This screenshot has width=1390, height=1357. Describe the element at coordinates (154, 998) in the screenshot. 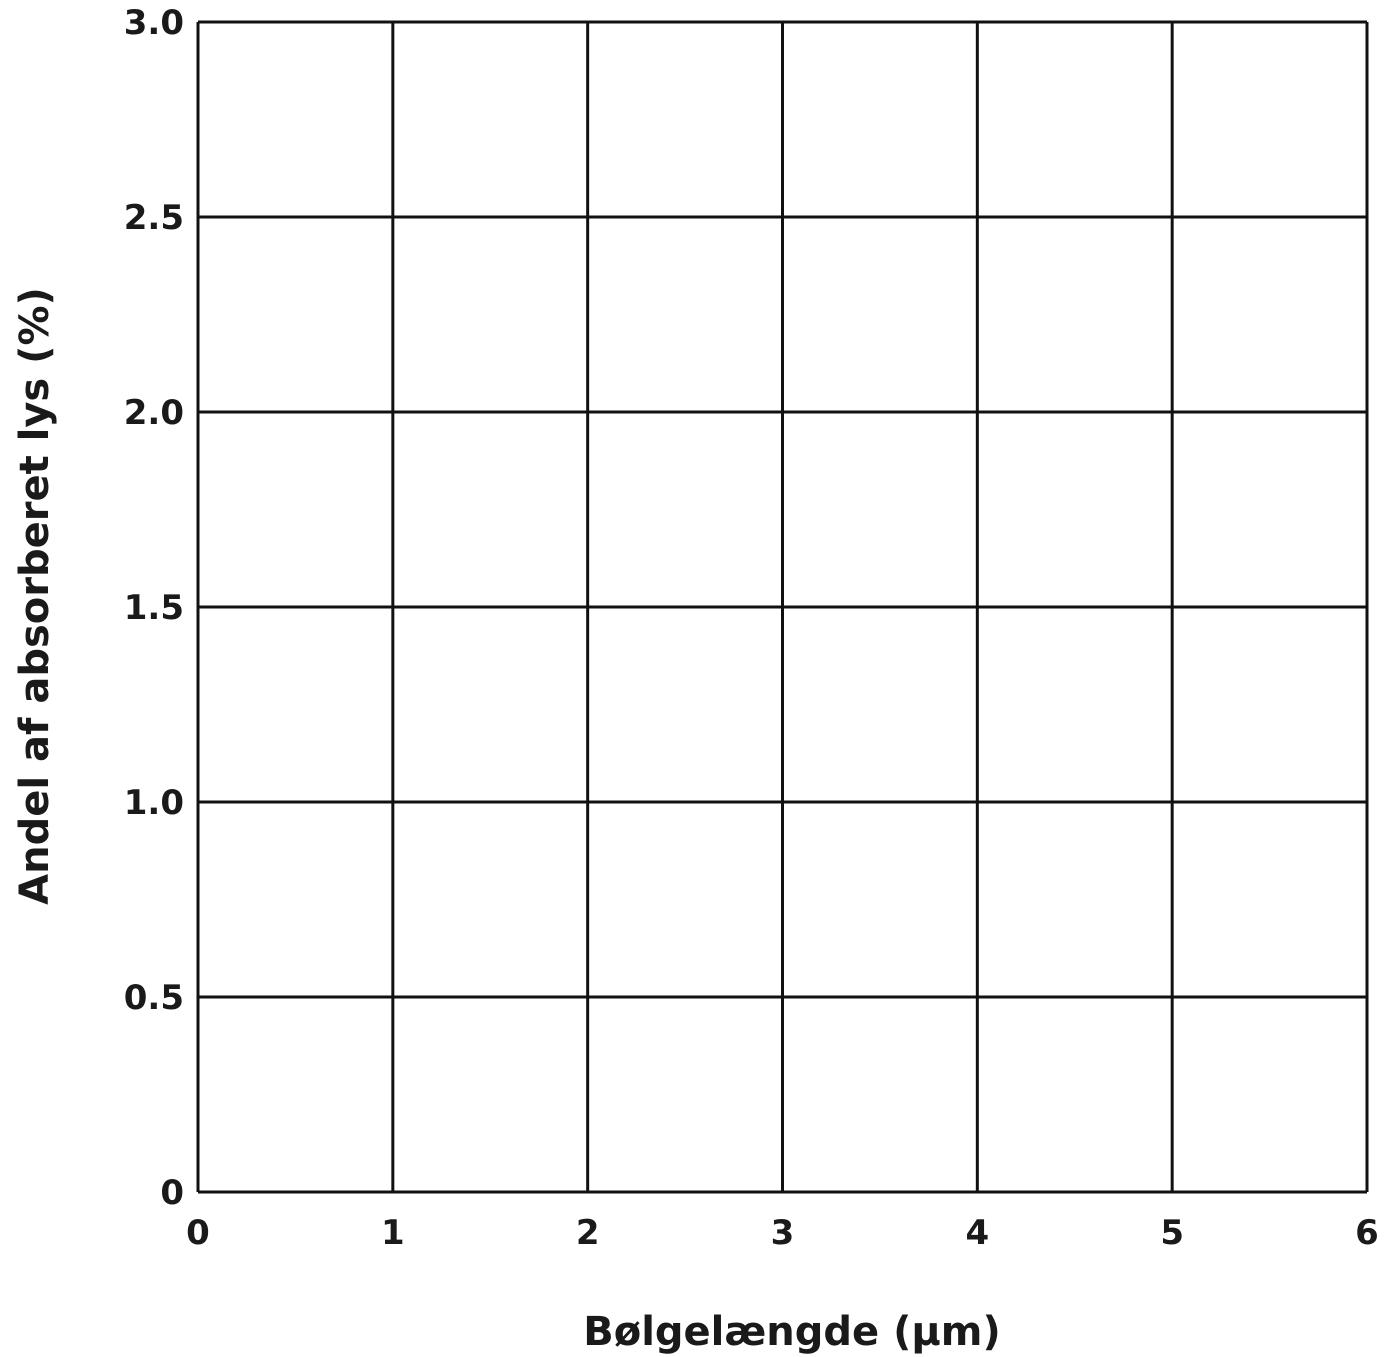

I see `y-tick-label: 0.5` at that location.